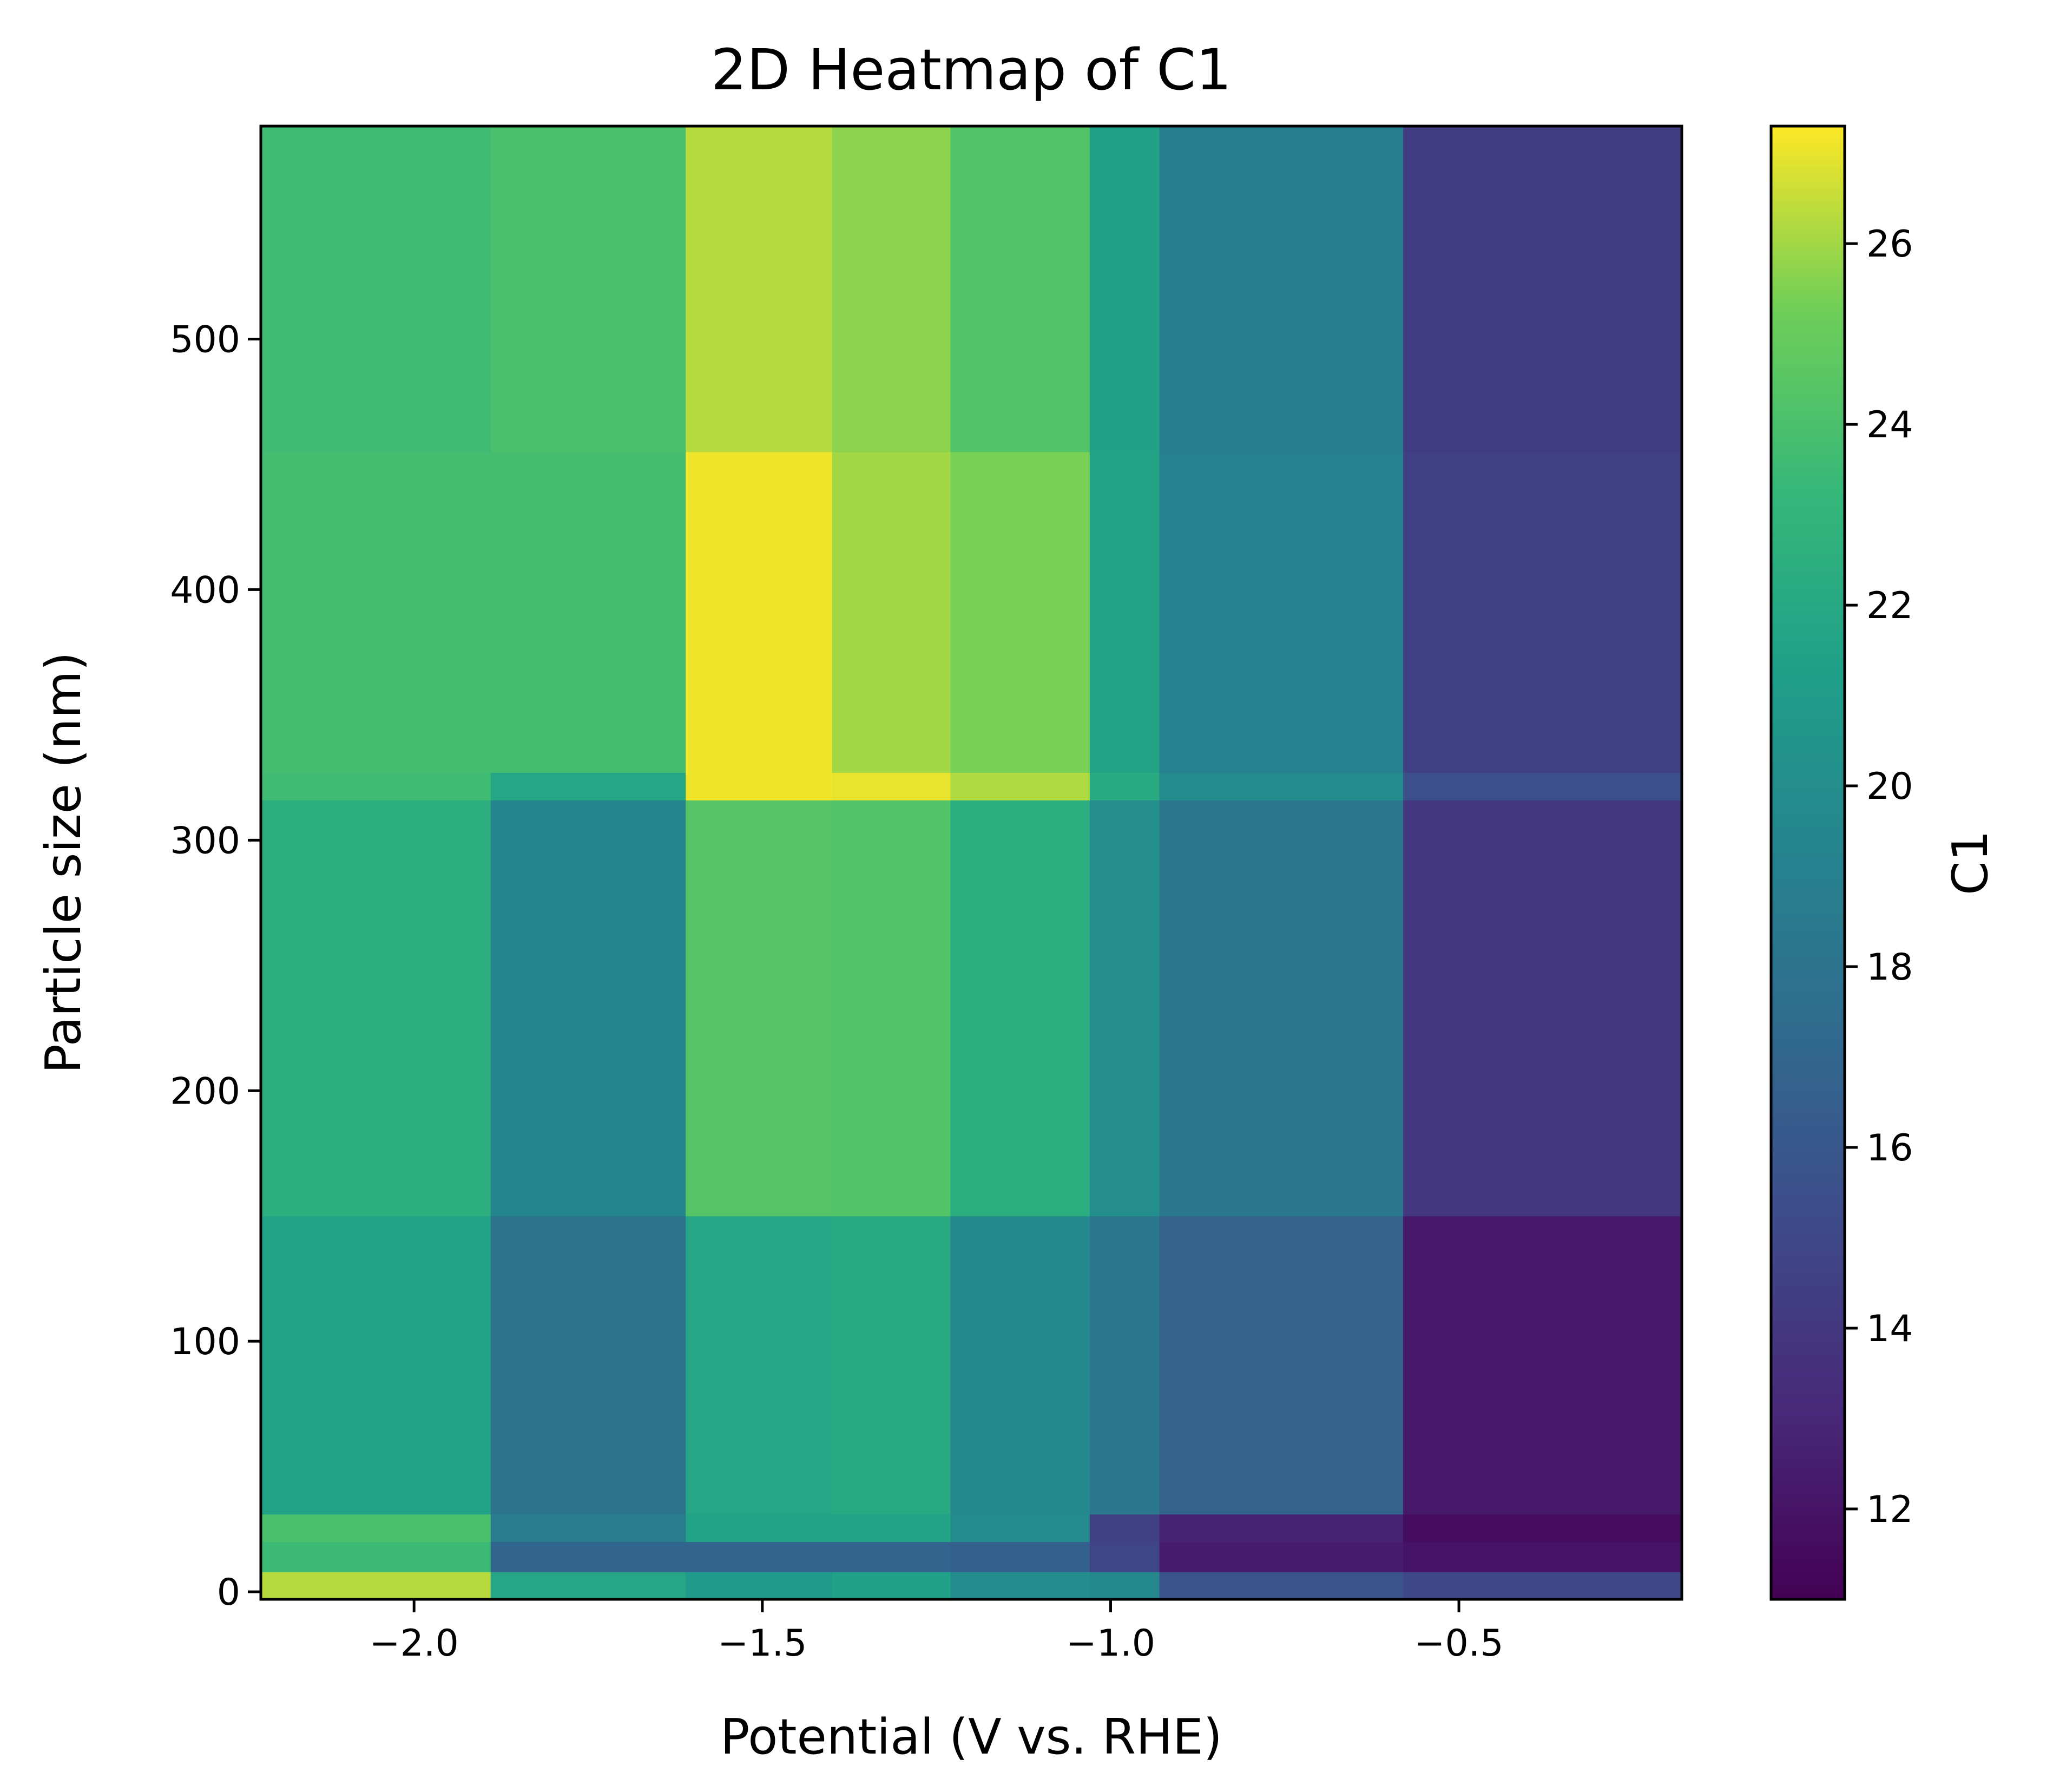  Describe the element at coordinates (1889, 967) in the screenshot. I see `colorbar-tick-label: 18` at that location.